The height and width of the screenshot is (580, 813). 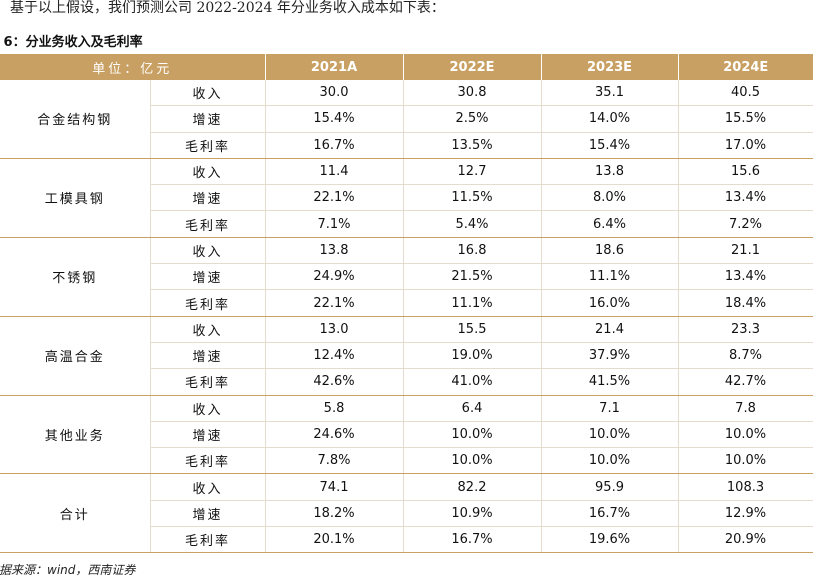 I want to click on header-row: 单位：亿元 2021A 2022E 2023E 2024E, so click(x=406, y=67).